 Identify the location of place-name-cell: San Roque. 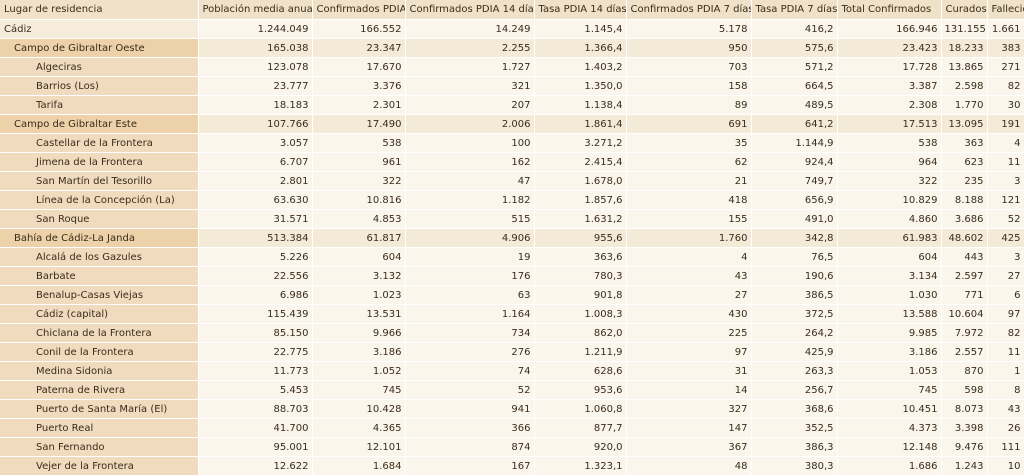
(99, 219).